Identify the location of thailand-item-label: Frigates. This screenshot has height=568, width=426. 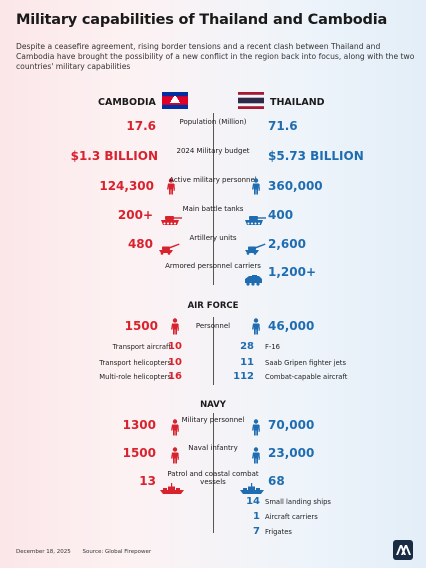
(278, 532).